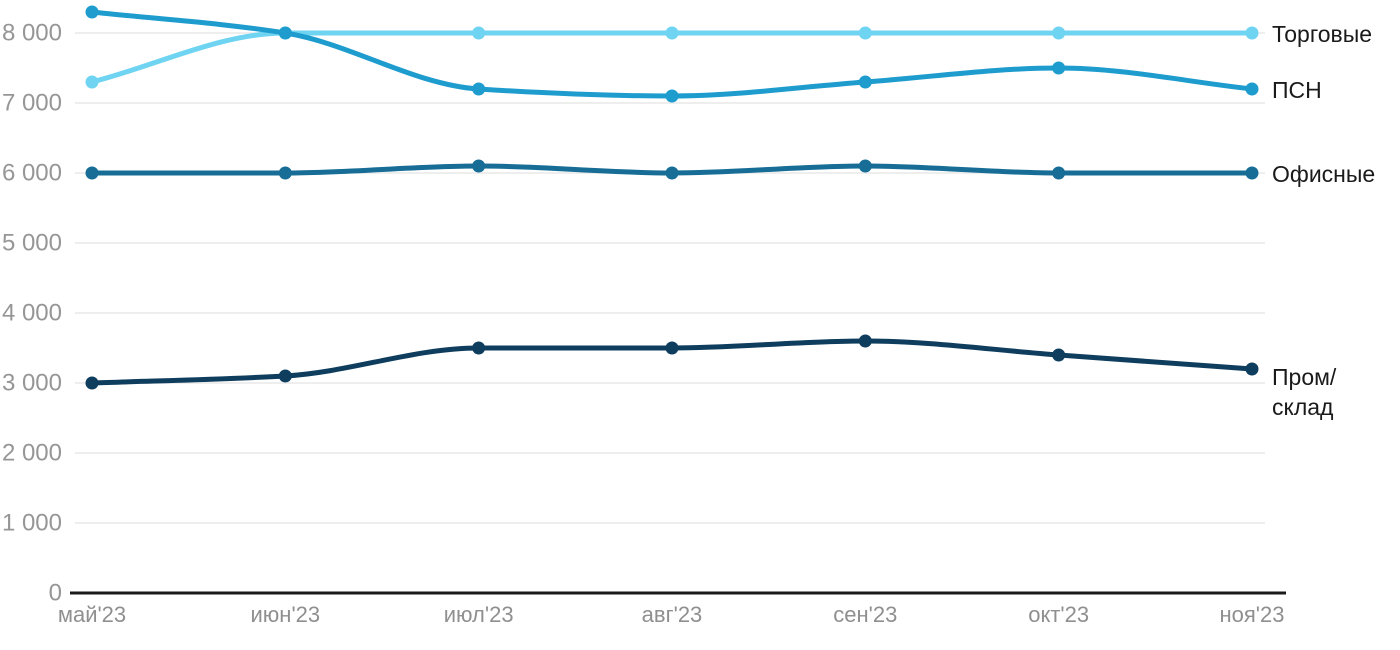  I want to click on y-tick-label: 6 000, so click(32, 173).